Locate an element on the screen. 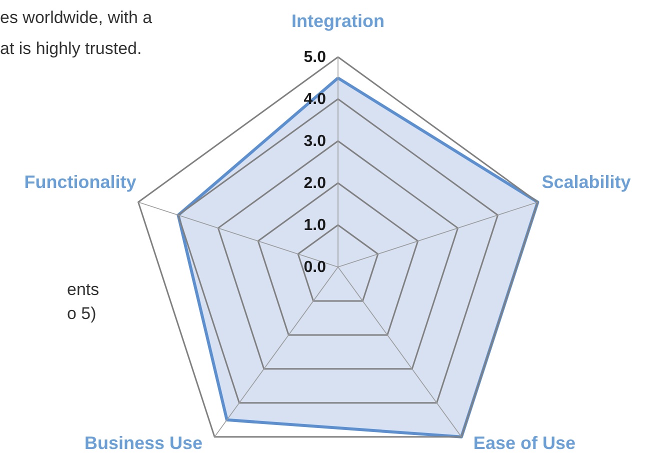  spoke-label: Integration is located at coordinates (338, 21).